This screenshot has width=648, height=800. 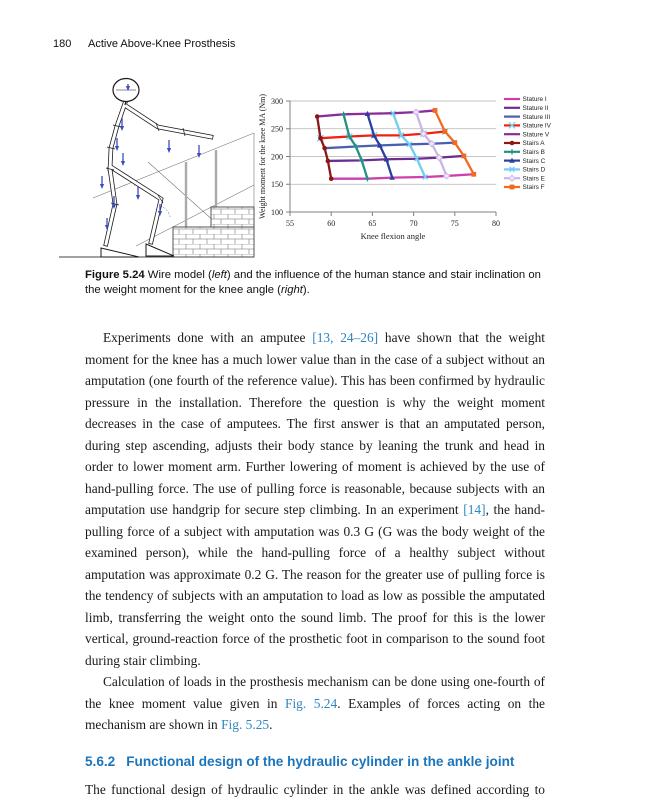 I want to click on wire-model-figure, so click(x=156, y=171).